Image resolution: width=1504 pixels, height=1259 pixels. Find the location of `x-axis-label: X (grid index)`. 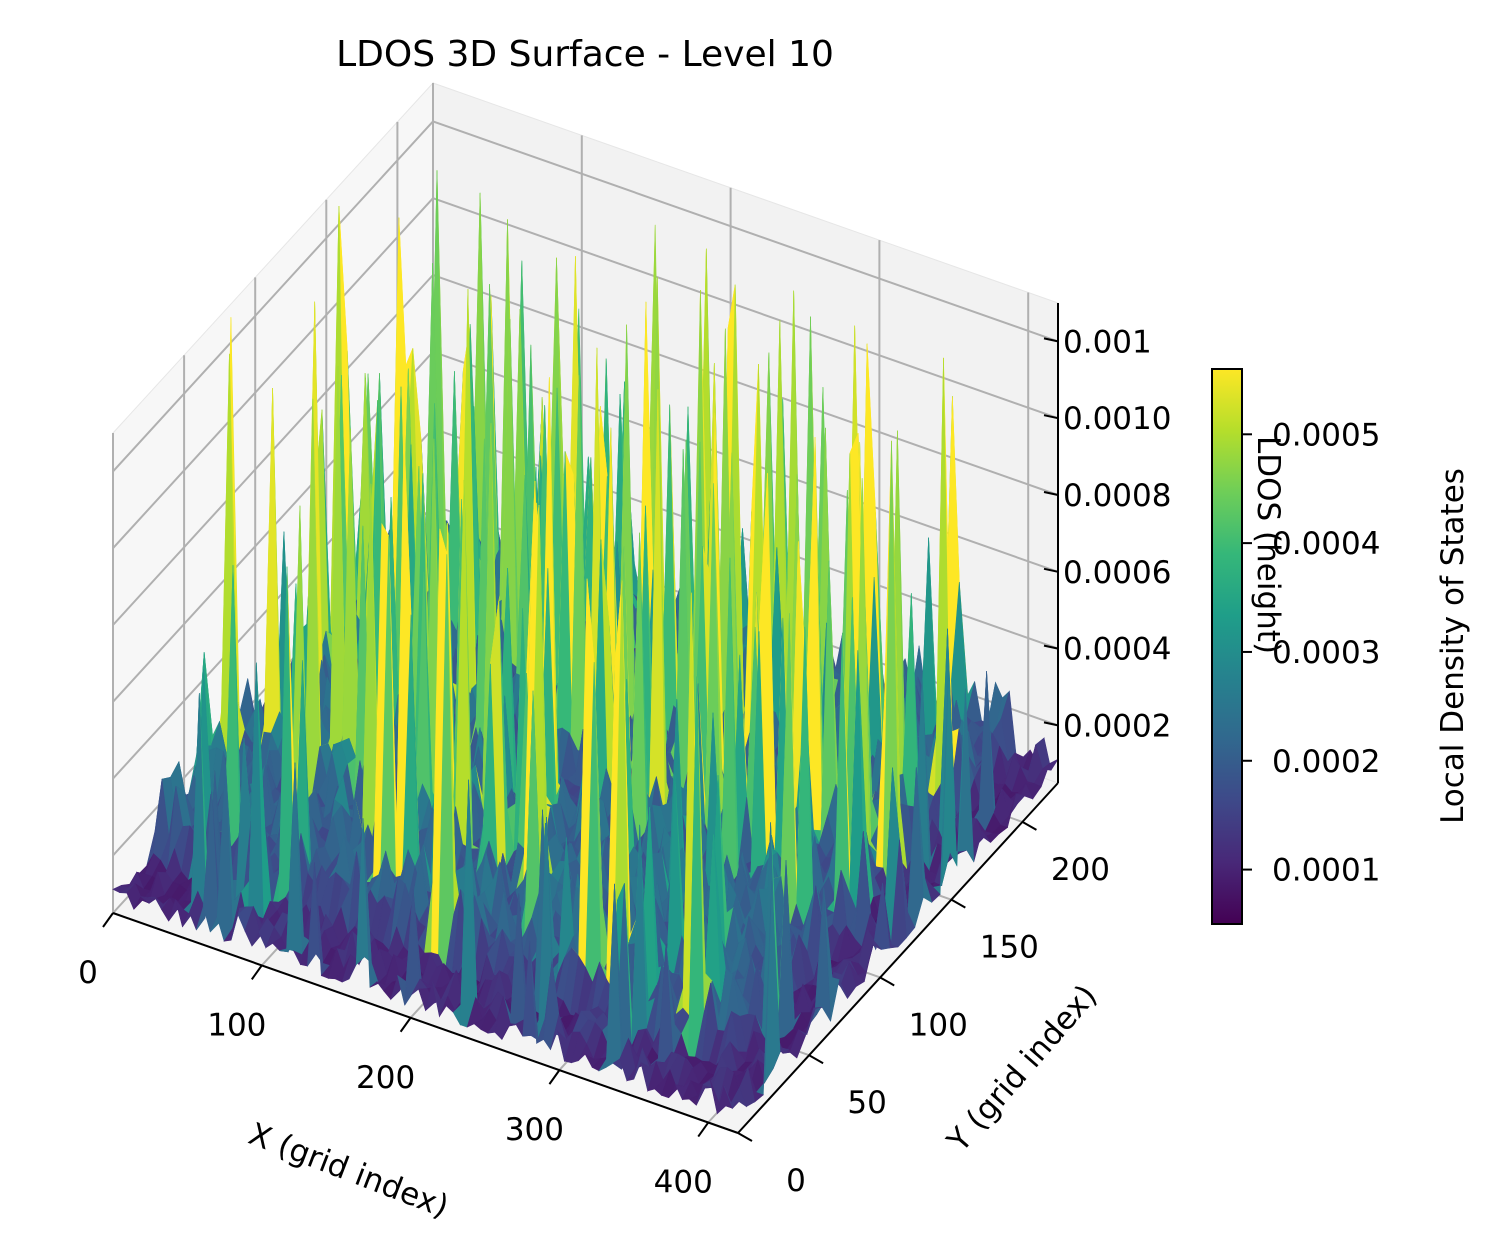

x-axis-label: X (grid index) is located at coordinates (349, 1170).